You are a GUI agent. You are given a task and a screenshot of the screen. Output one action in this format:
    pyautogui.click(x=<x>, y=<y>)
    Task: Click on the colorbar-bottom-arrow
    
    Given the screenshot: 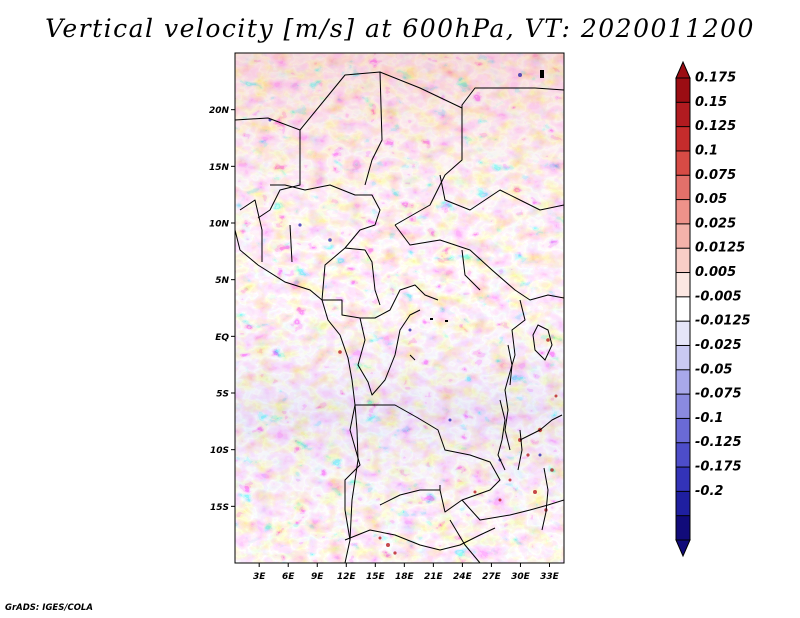 What is the action you would take?
    pyautogui.click(x=683, y=548)
    